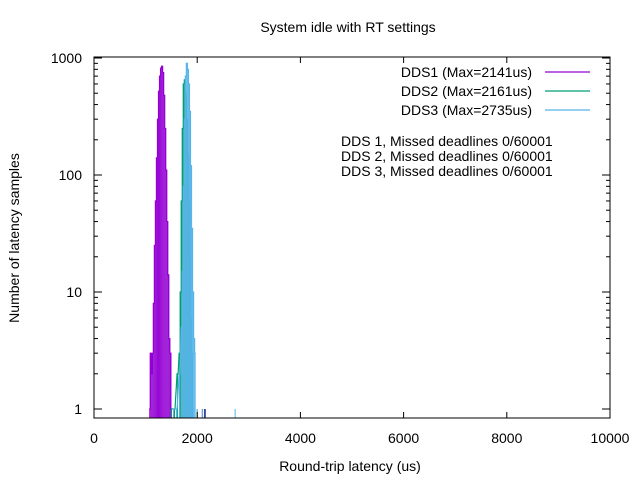 The width and height of the screenshot is (640, 480). I want to click on x-tick-label: 8000, so click(506, 438).